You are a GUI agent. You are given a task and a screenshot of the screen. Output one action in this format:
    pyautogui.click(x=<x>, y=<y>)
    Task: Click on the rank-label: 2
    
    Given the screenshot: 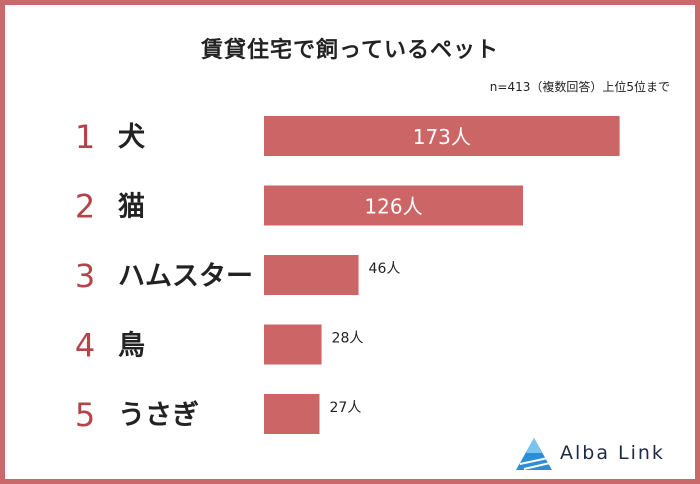 What is the action you would take?
    pyautogui.click(x=85, y=207)
    